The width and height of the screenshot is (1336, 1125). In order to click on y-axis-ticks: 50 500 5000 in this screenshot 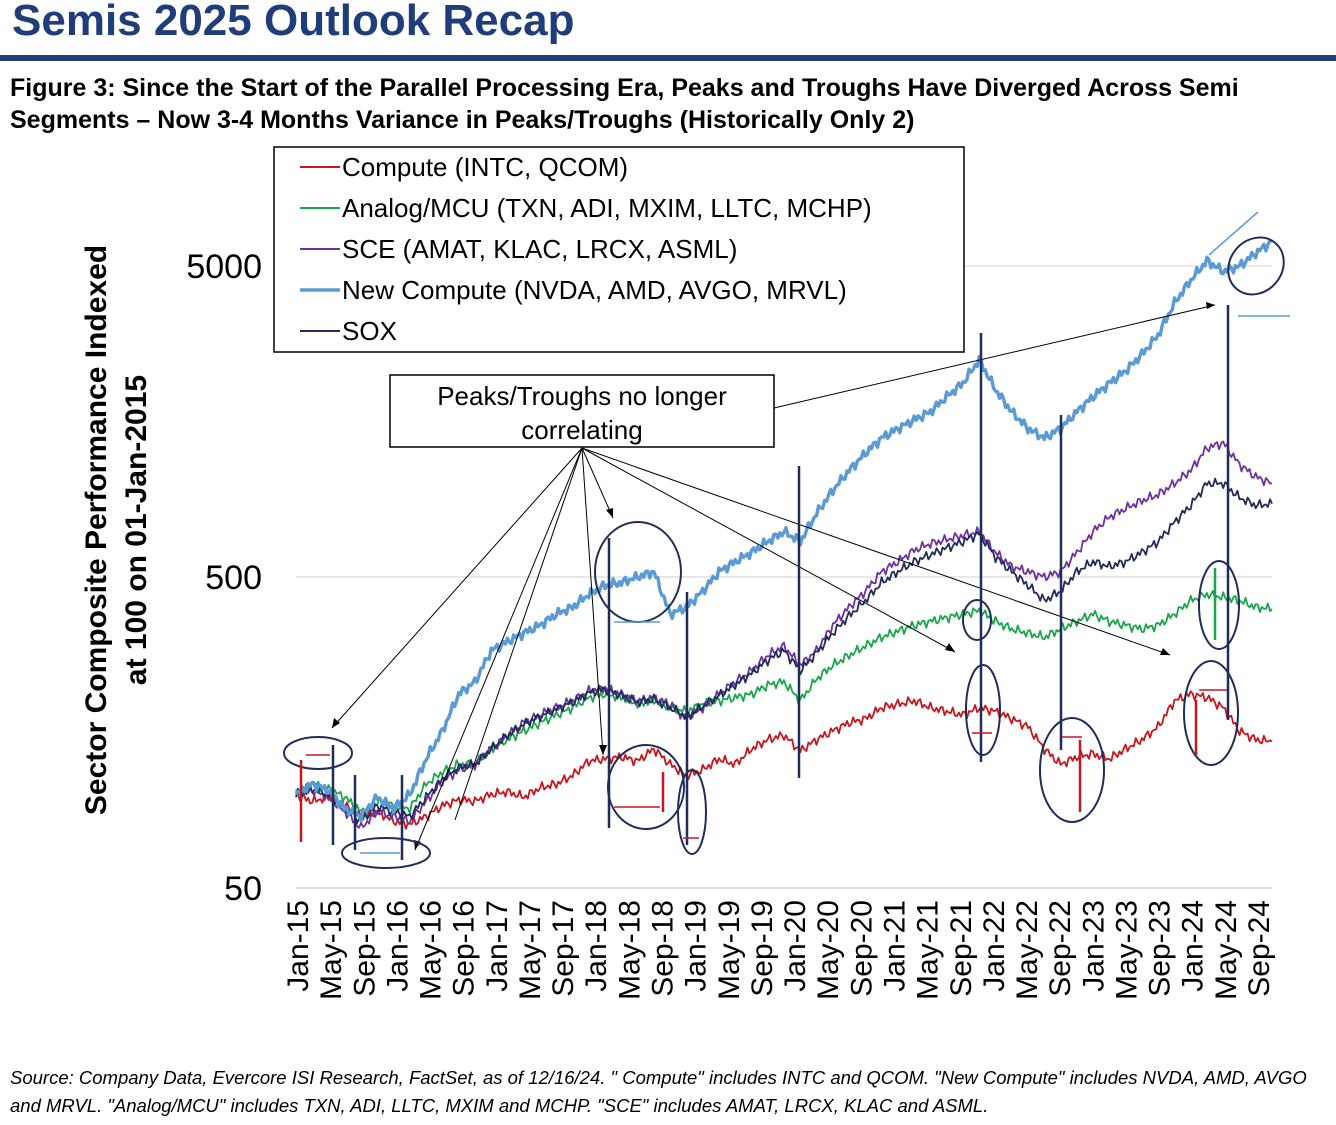, I will do `click(224, 578)`.